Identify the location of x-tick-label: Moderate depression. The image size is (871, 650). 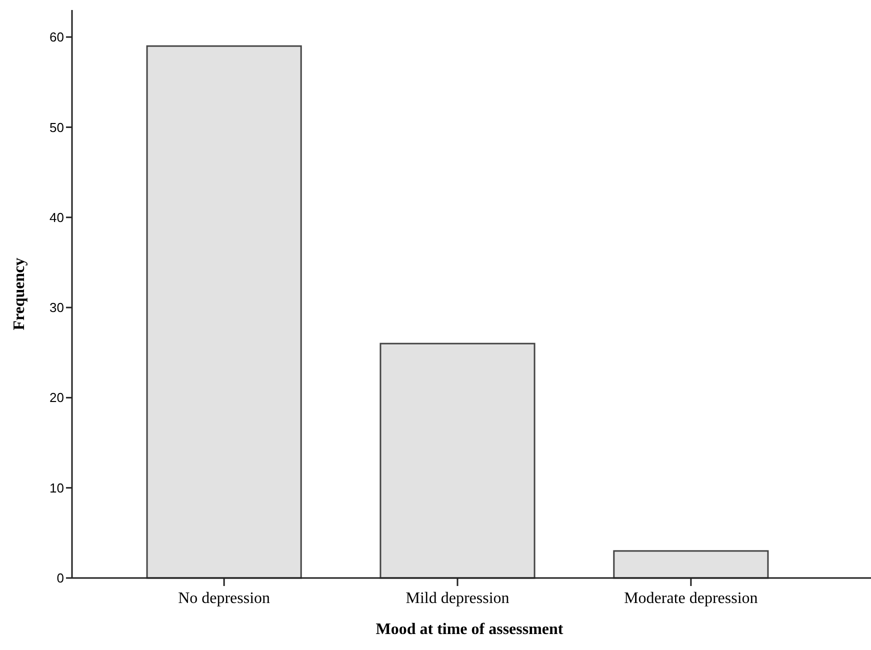
(691, 598).